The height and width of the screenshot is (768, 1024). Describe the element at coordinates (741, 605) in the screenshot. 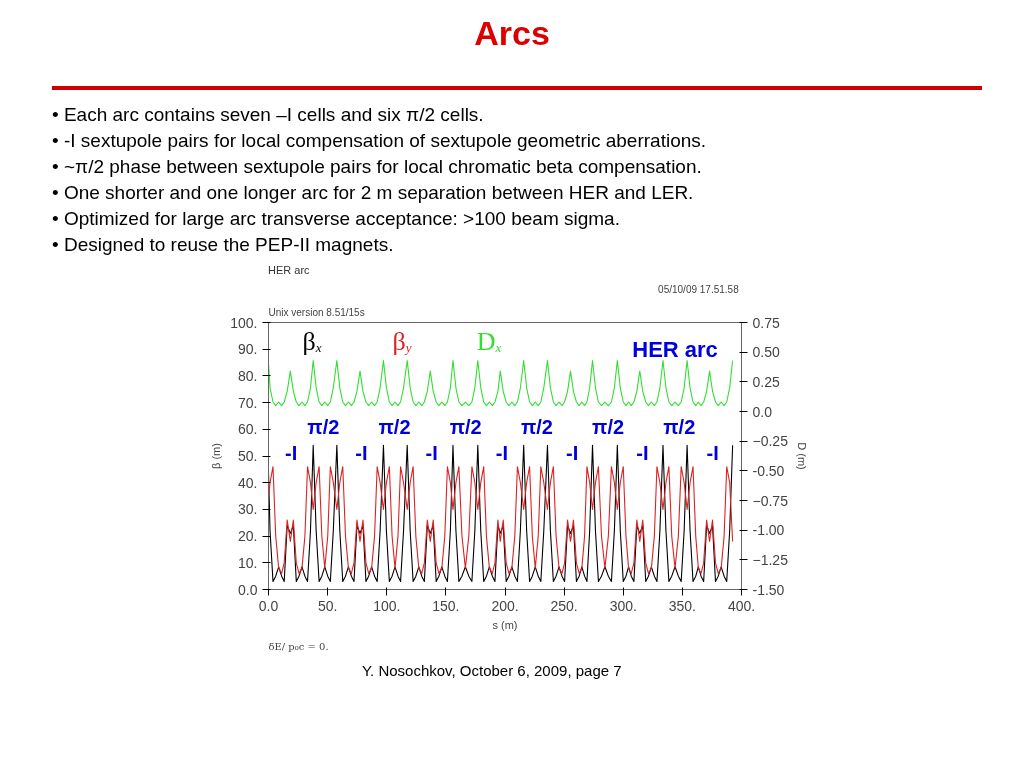

I see `x-tick-label: 400.` at that location.